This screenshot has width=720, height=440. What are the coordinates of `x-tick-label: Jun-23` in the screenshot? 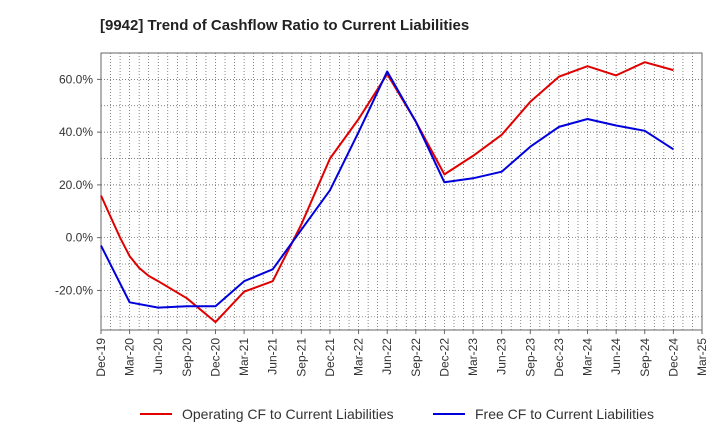 It's located at (502, 356).